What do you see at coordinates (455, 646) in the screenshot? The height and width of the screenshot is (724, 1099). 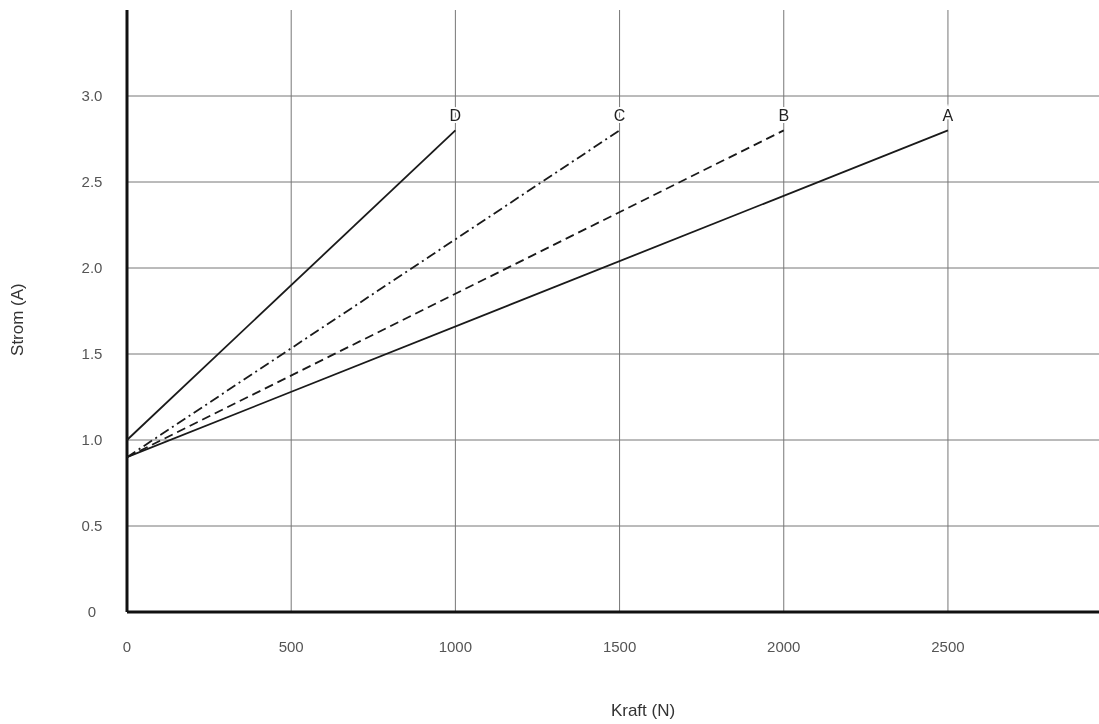 I see `x-tick-label: 1000` at bounding box center [455, 646].